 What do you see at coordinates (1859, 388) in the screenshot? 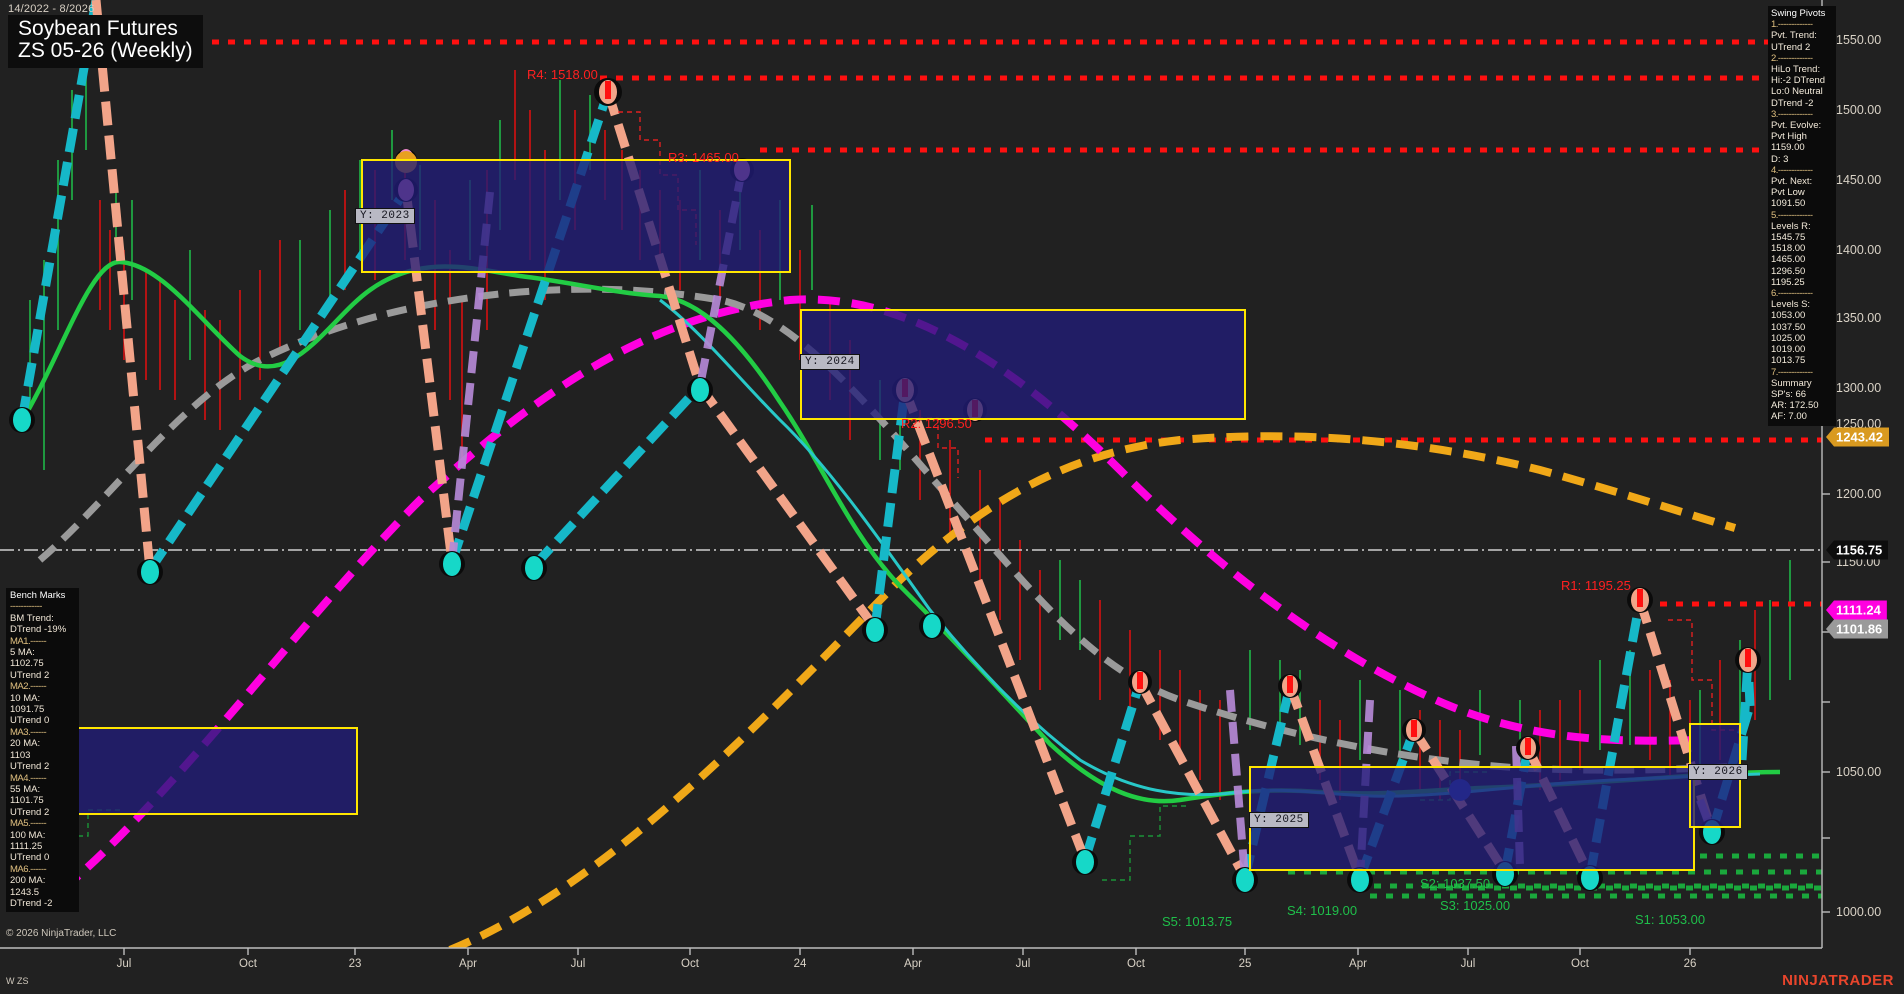
I see `y-tick-label: 1300.00` at bounding box center [1859, 388].